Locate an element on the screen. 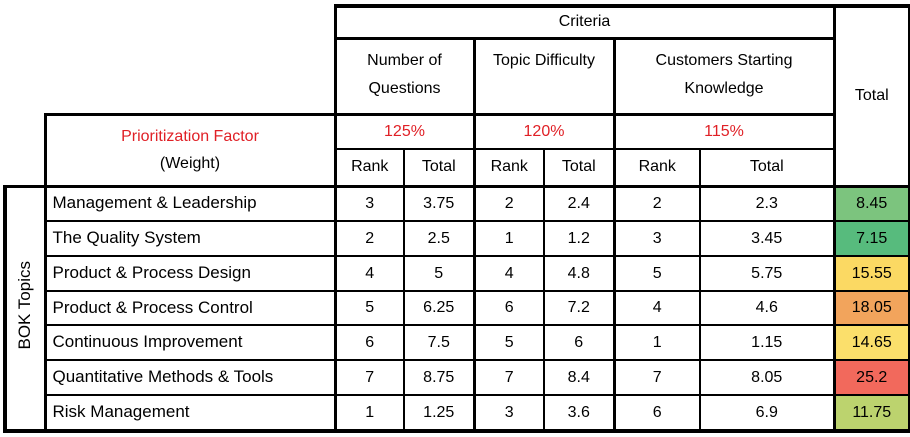  score-cell: 2.5 is located at coordinates (439, 239).